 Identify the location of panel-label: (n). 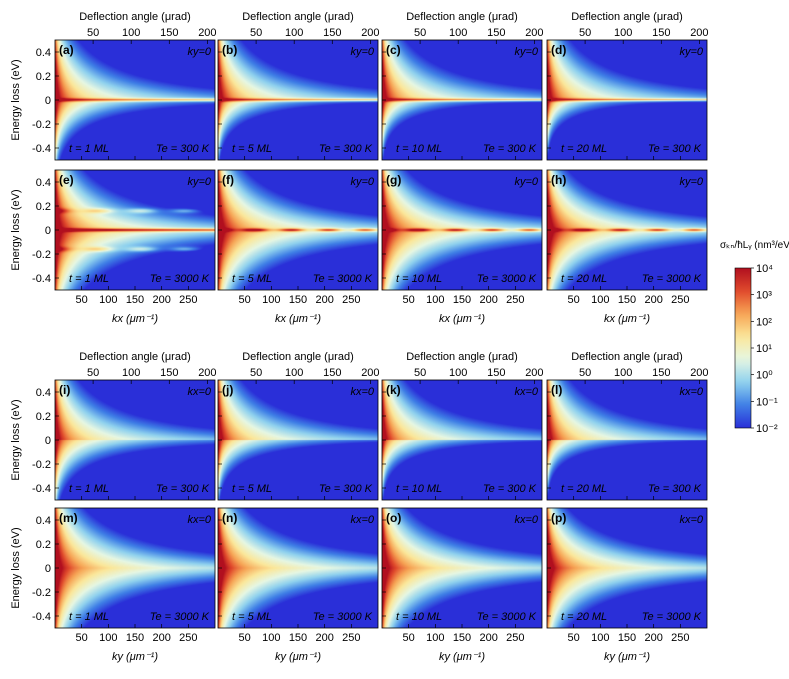
(229, 518).